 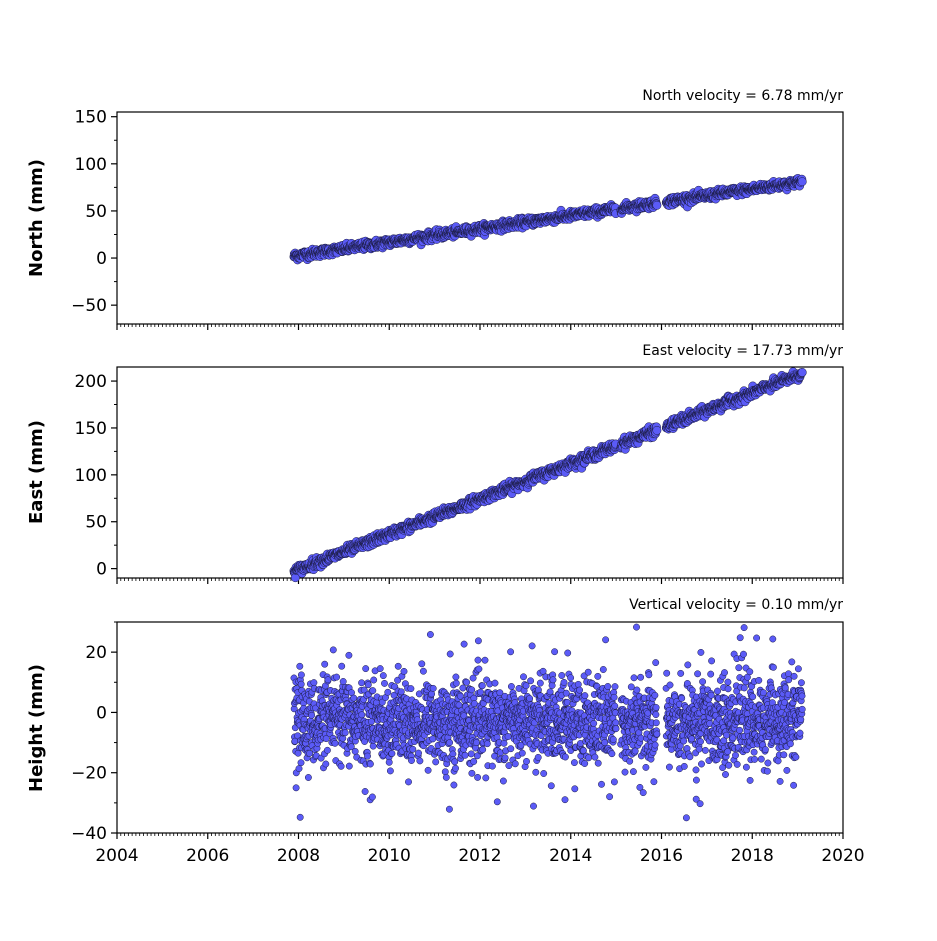 What do you see at coordinates (94, 733) in the screenshot?
I see `height-y-ticks: 200−20−40` at bounding box center [94, 733].